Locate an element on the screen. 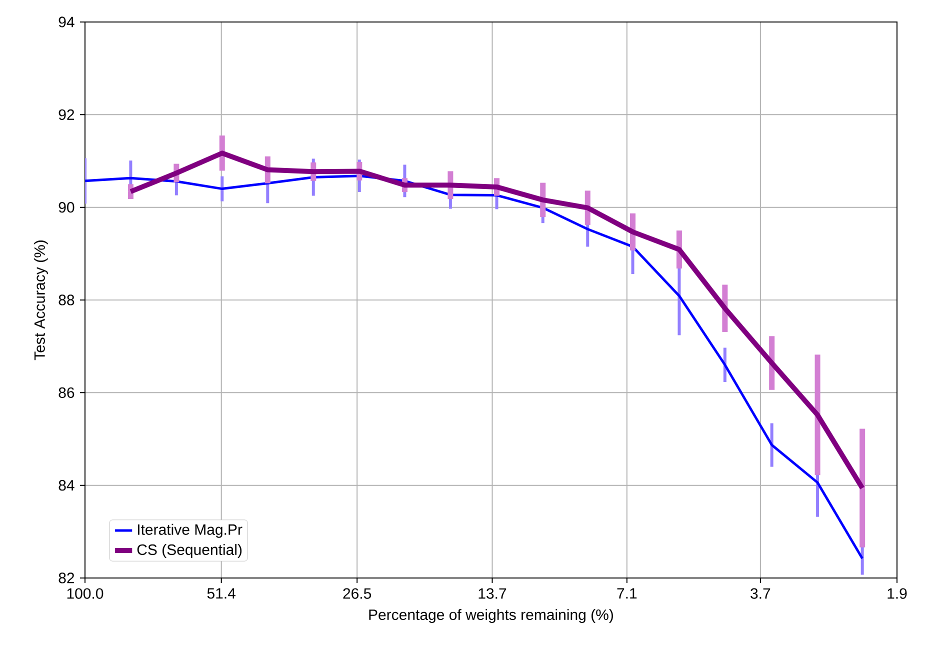  x-tick-label: 100.0 is located at coordinates (85, 593).